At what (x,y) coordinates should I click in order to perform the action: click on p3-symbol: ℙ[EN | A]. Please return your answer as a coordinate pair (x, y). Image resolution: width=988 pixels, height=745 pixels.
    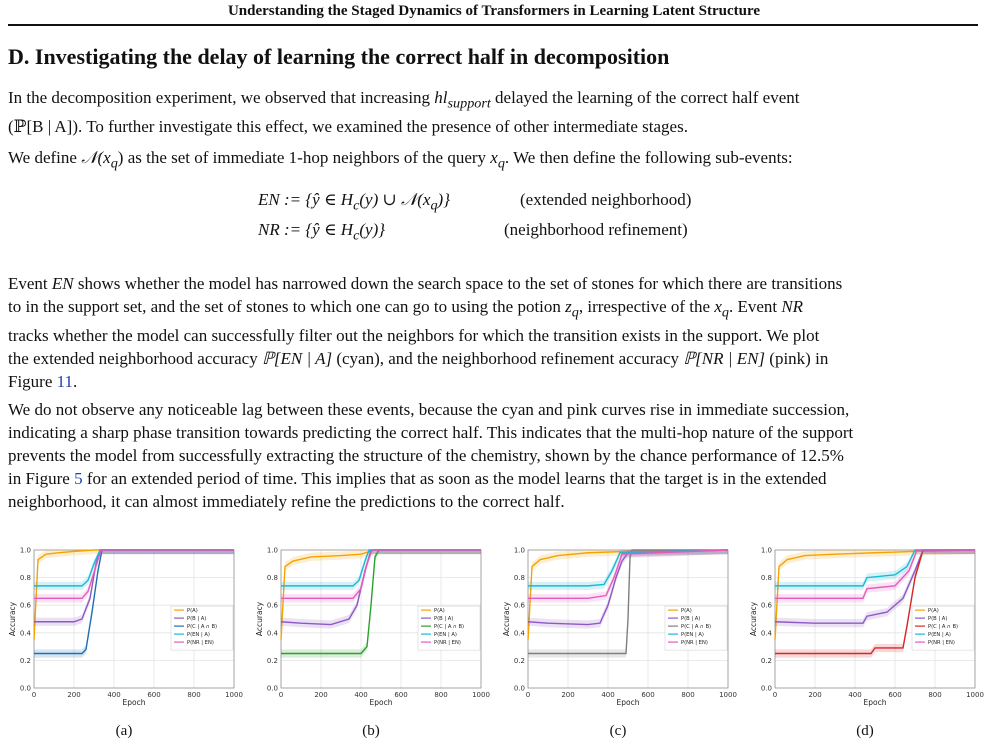
    Looking at the image, I should click on (297, 359).